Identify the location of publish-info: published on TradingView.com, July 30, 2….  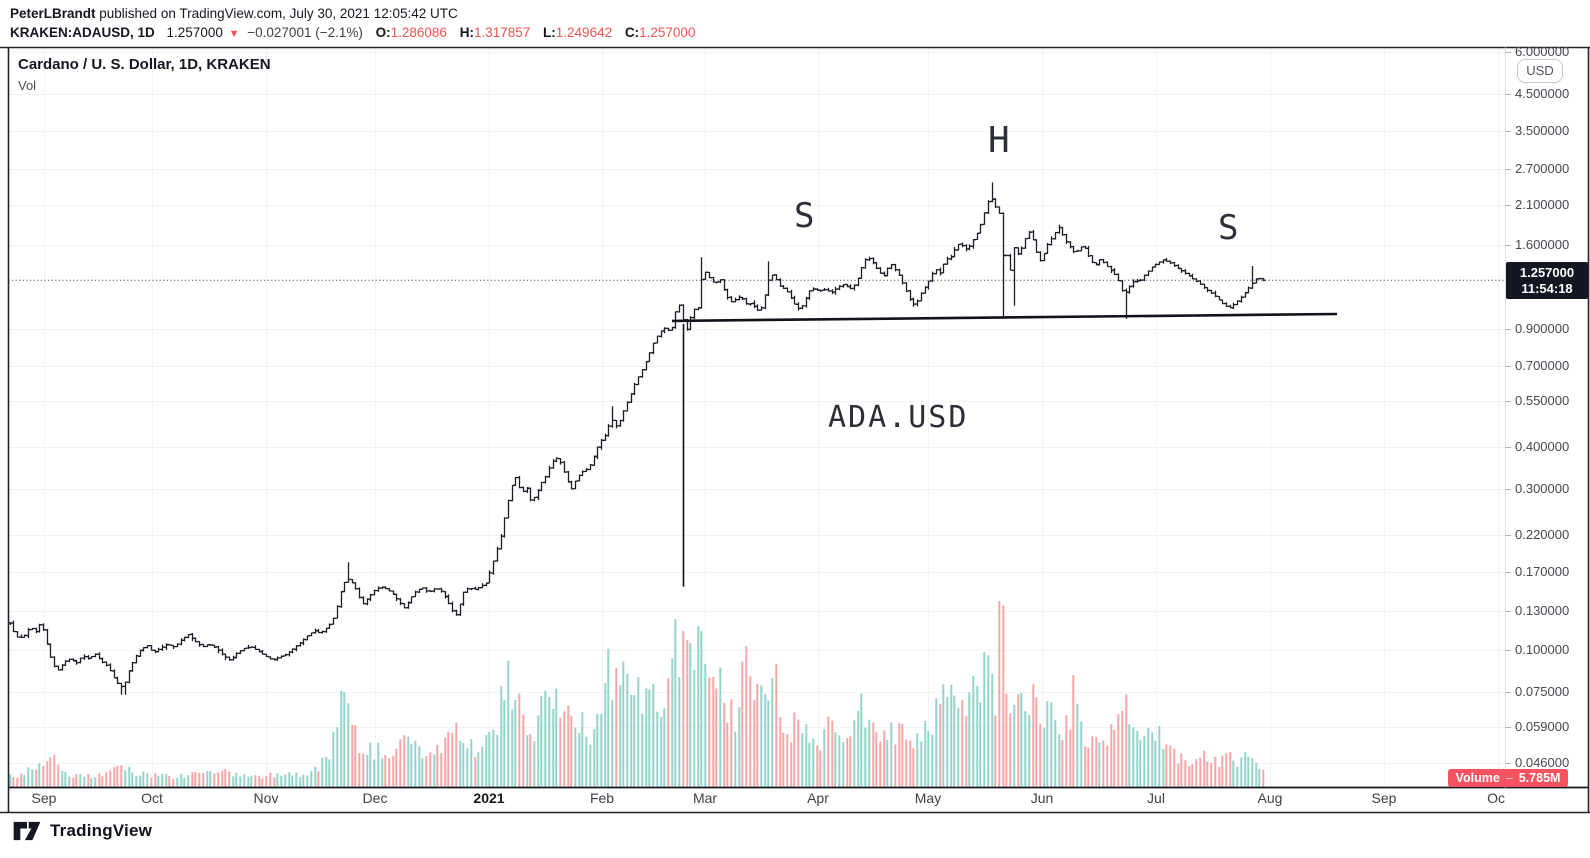
(276, 13).